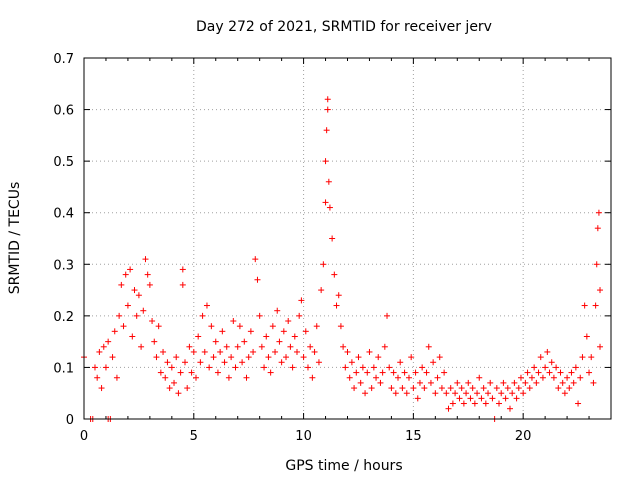 This screenshot has height=480, width=640. Describe the element at coordinates (63, 265) in the screenshot. I see `y-tick-label: 0.3` at that location.